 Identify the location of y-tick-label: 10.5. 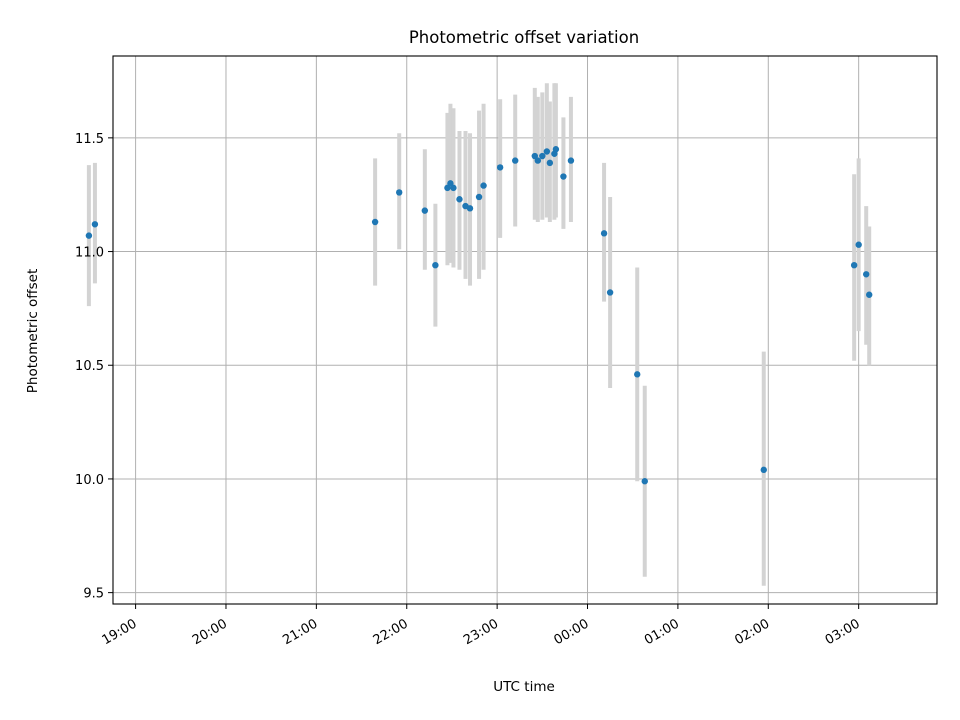
(89, 366).